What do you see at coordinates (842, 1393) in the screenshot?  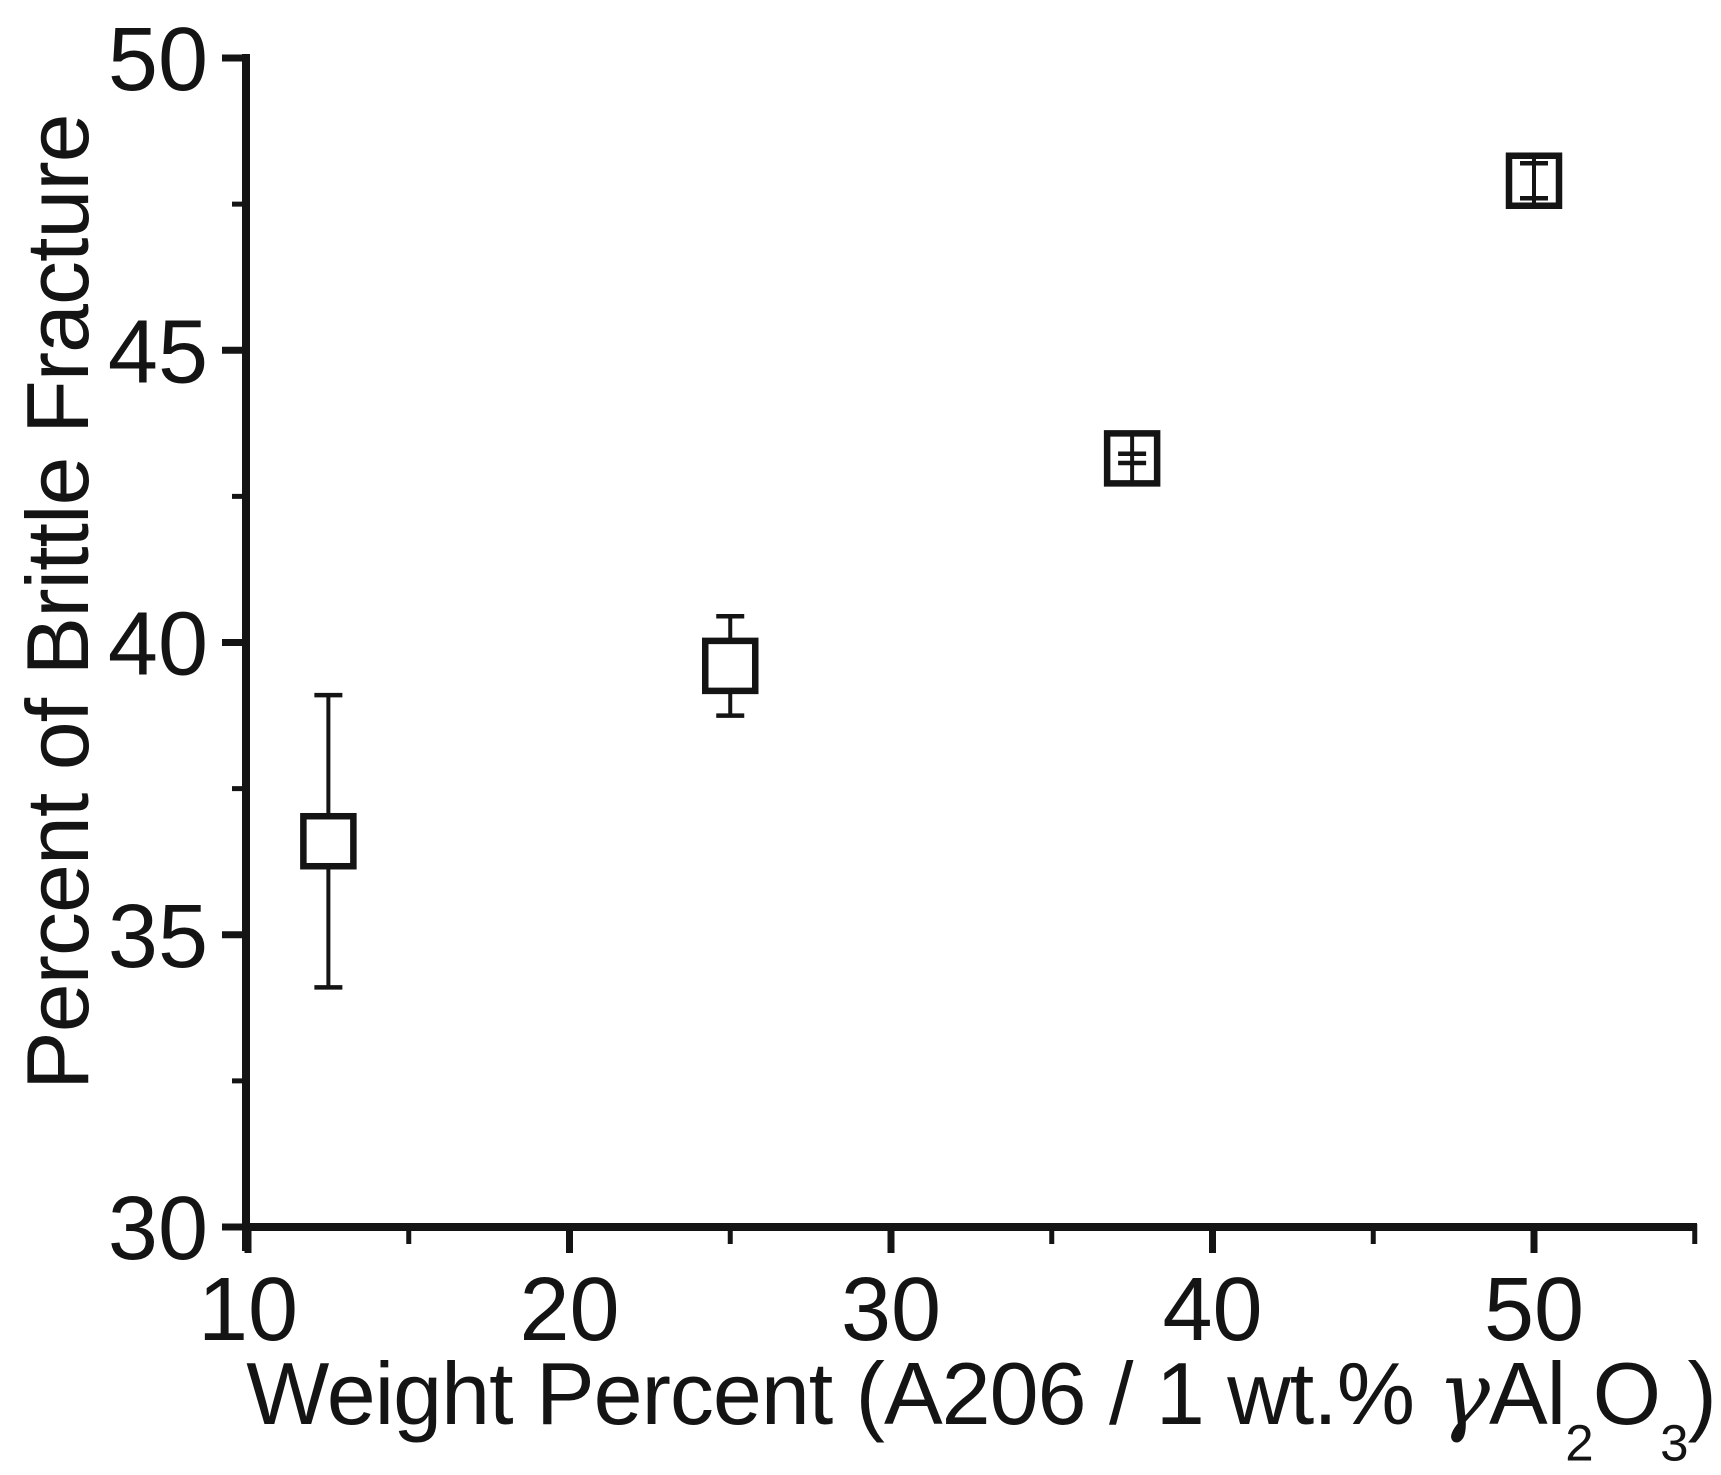 I see `x-axis-title-segment: Weight Percent (A206 / 1 wt.%` at bounding box center [842, 1393].